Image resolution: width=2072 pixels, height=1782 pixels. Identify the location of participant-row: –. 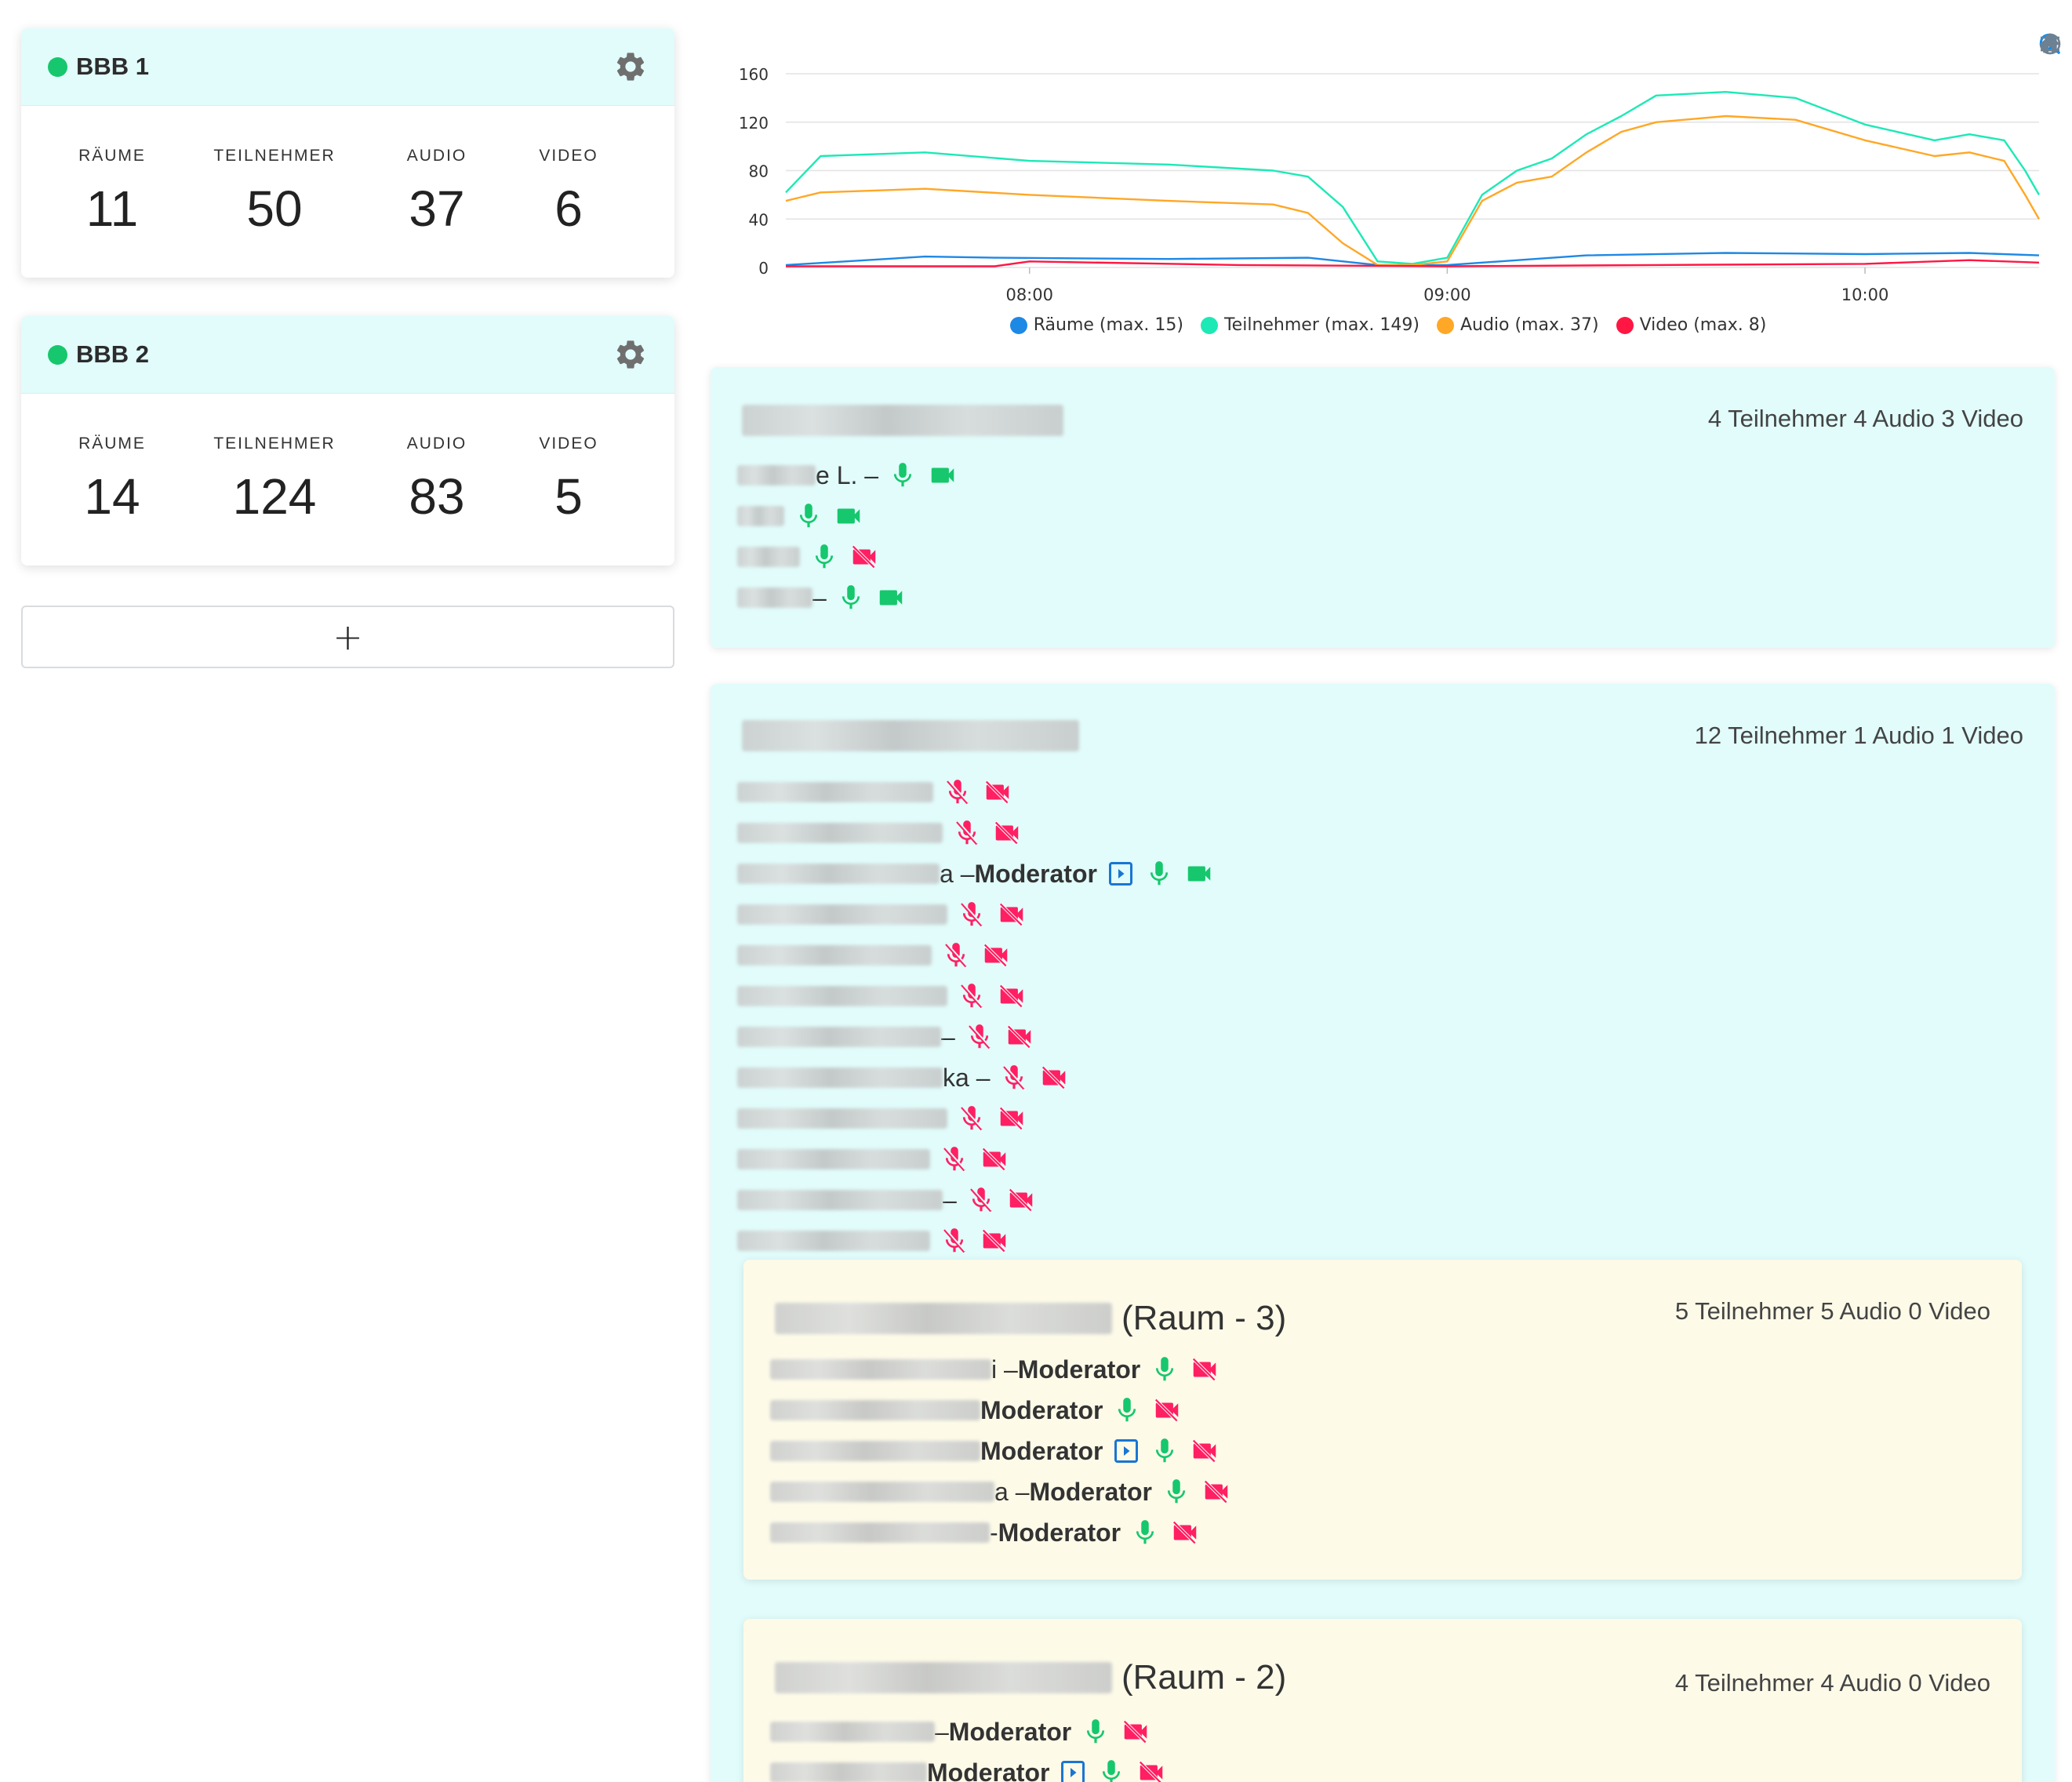
(976, 1200).